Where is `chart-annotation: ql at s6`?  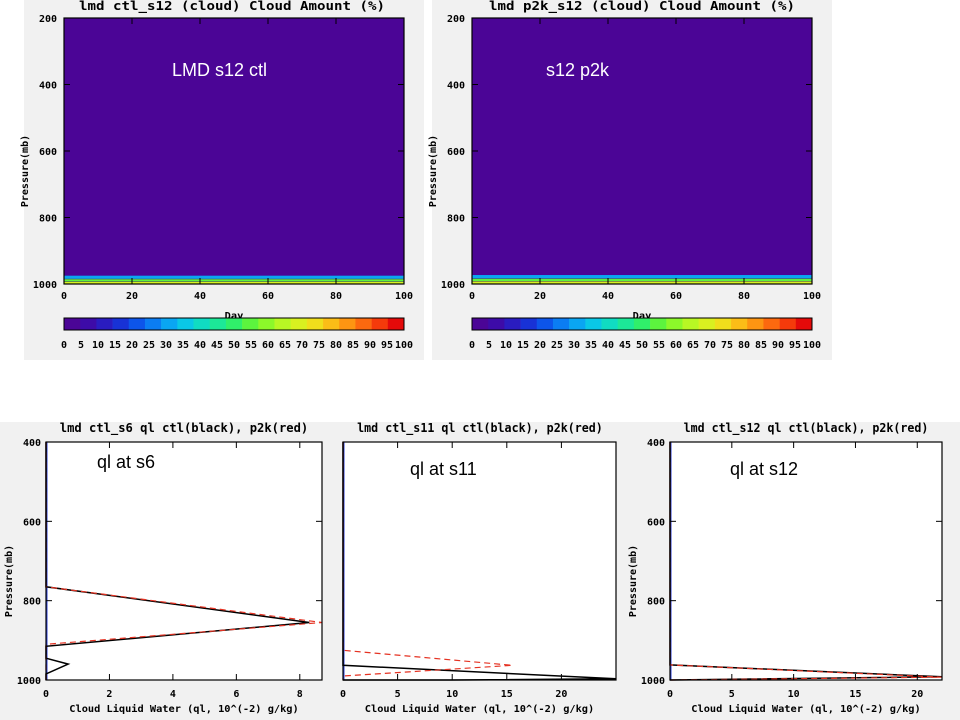 chart-annotation: ql at s6 is located at coordinates (126, 462).